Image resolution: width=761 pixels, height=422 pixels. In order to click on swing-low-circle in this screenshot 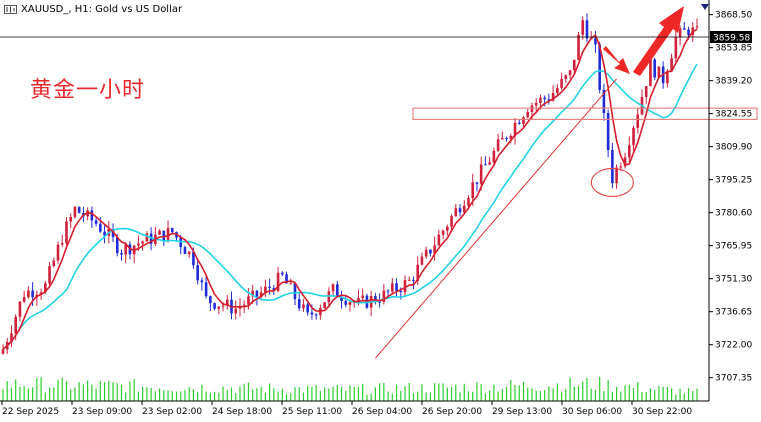, I will do `click(612, 182)`.